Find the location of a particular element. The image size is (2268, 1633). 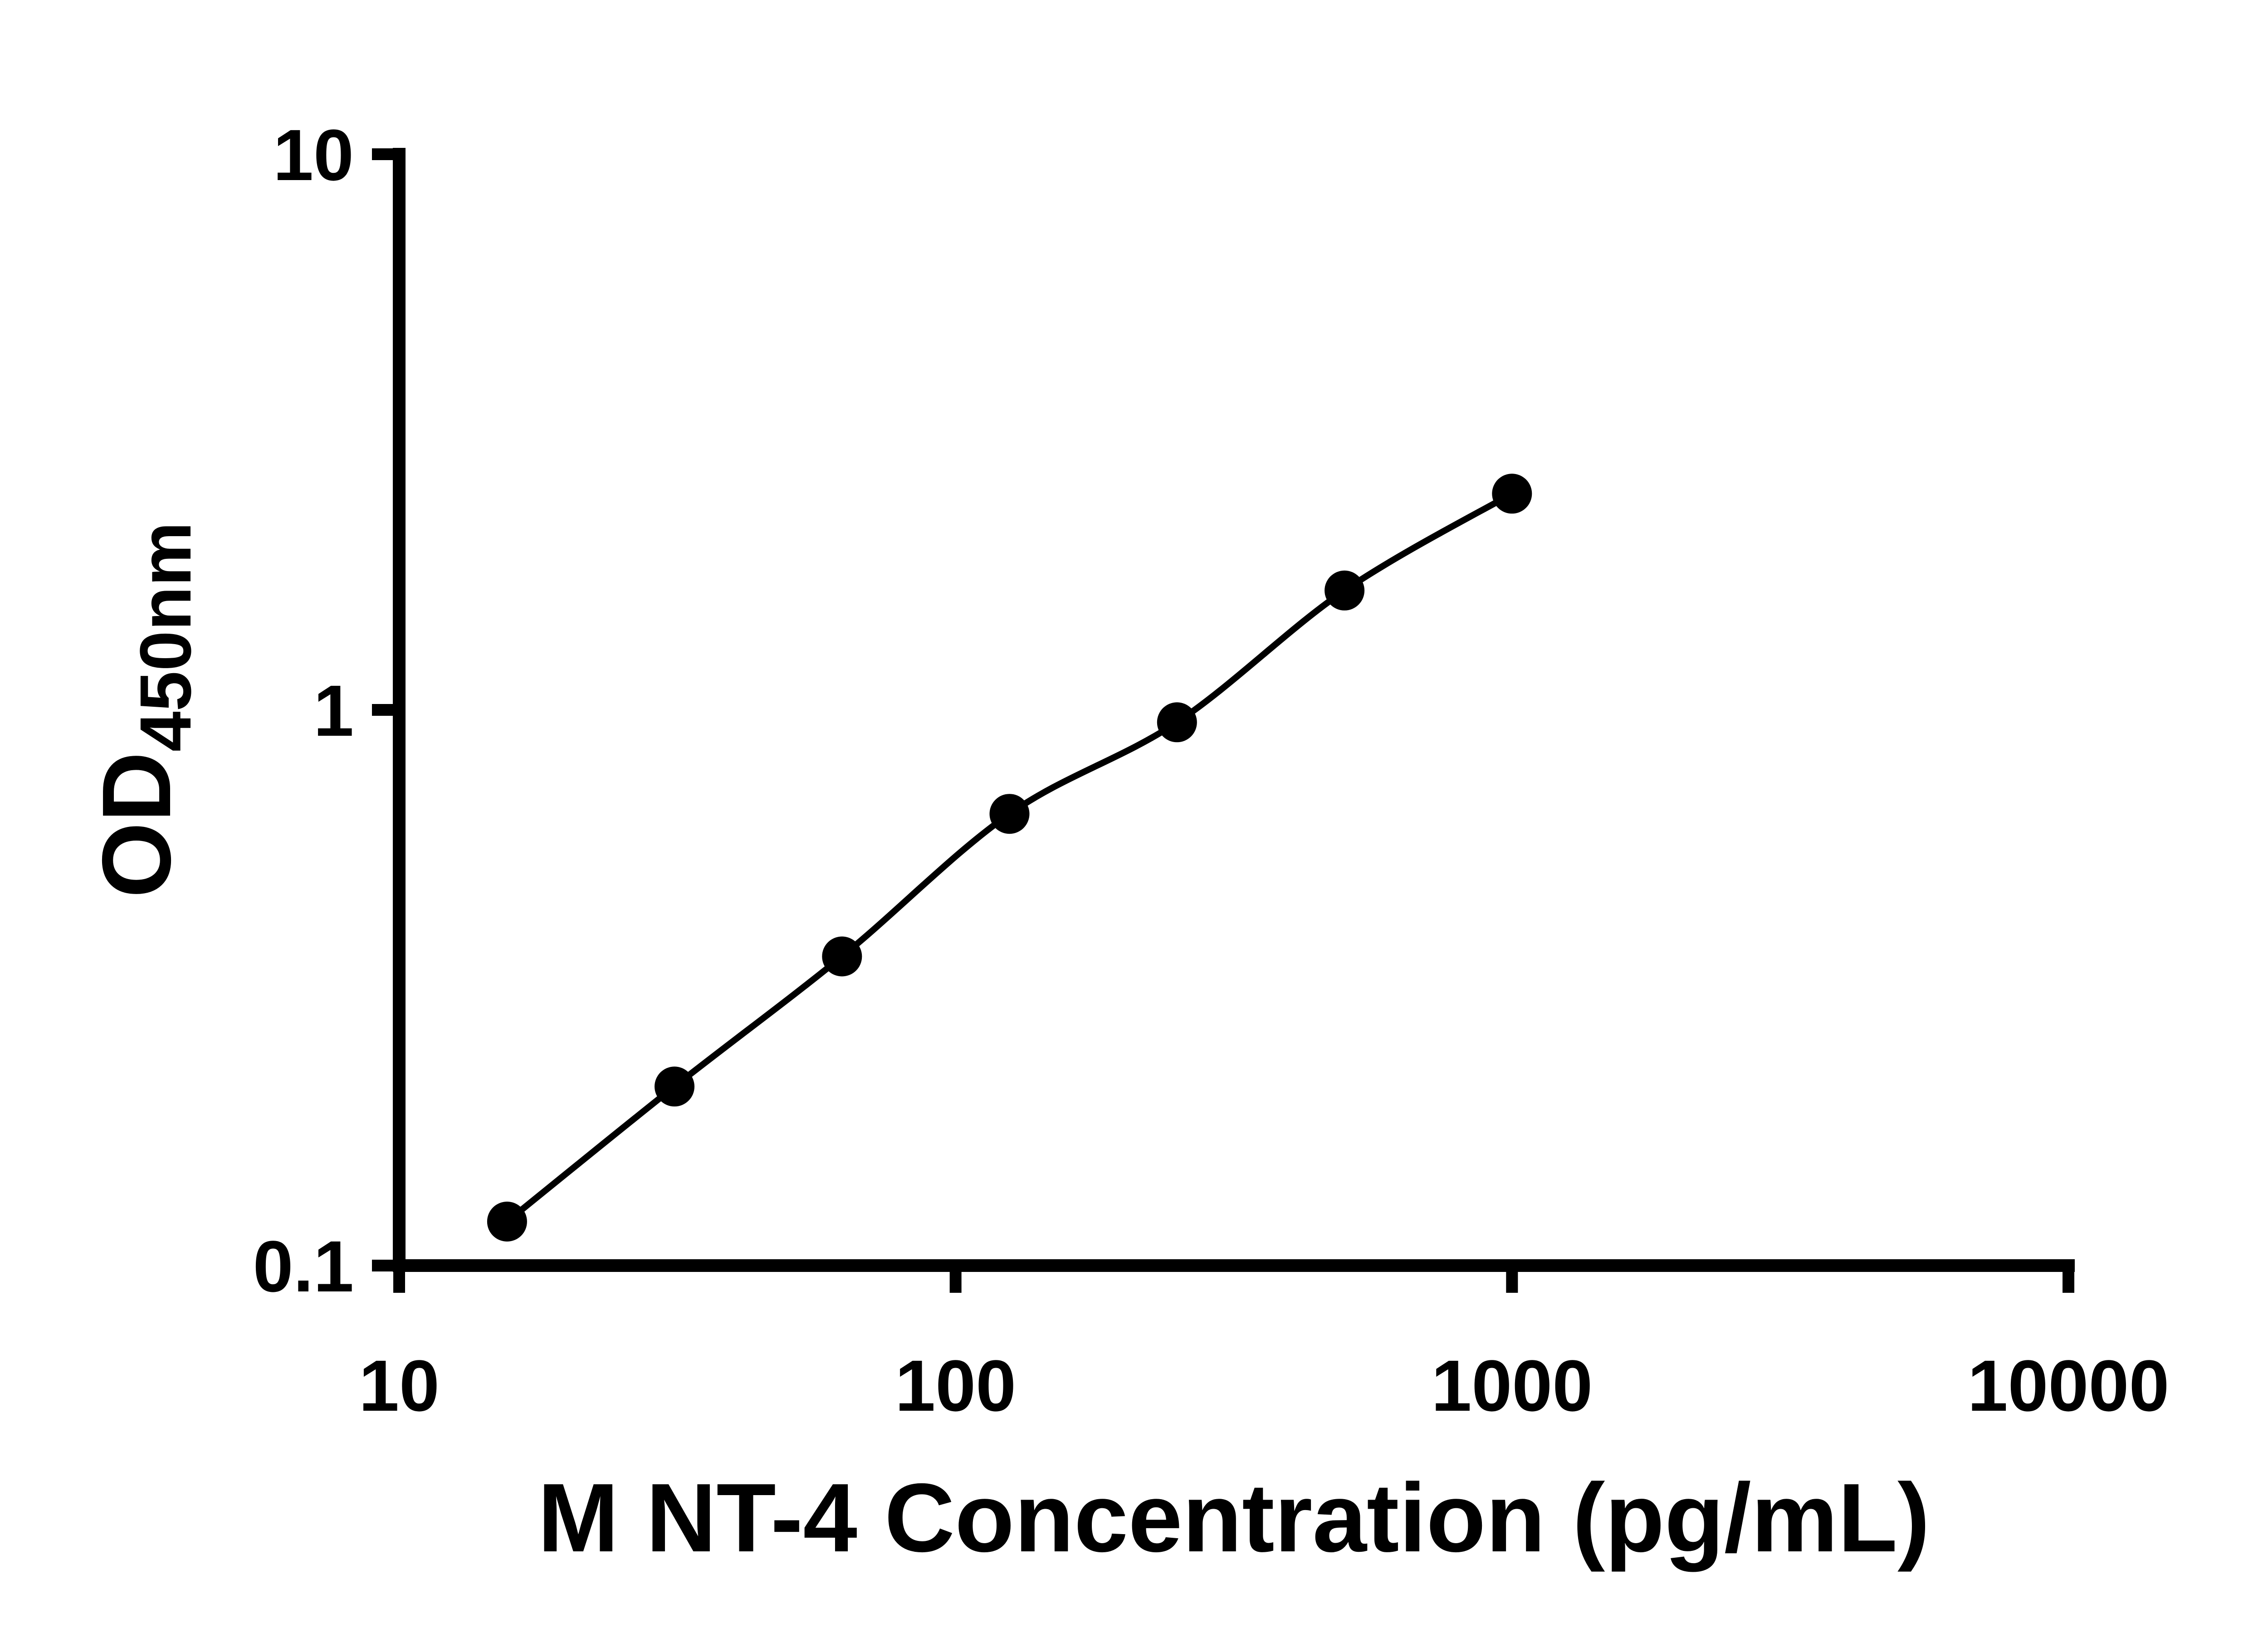

x-tick-label: 10 is located at coordinates (400, 1385).